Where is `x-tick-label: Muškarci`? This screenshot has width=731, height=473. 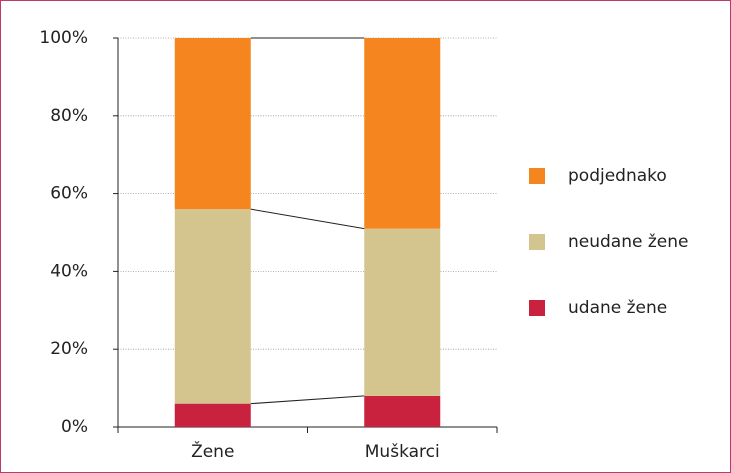 x-tick-label: Muškarci is located at coordinates (402, 452).